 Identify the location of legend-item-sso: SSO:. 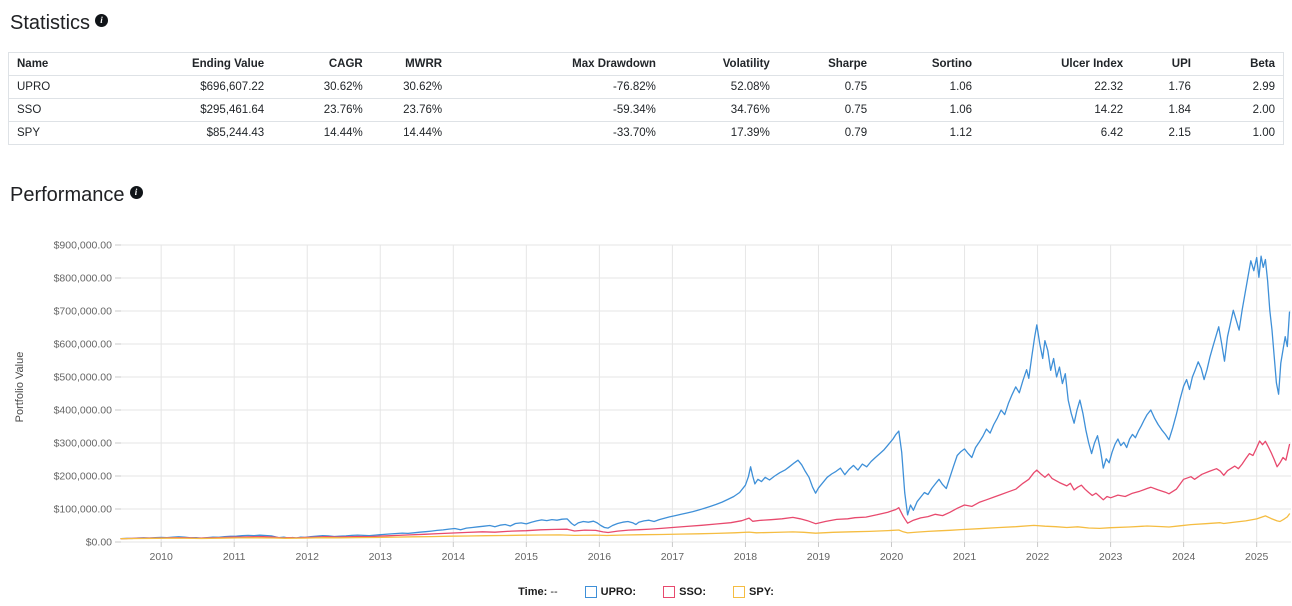
(684, 592).